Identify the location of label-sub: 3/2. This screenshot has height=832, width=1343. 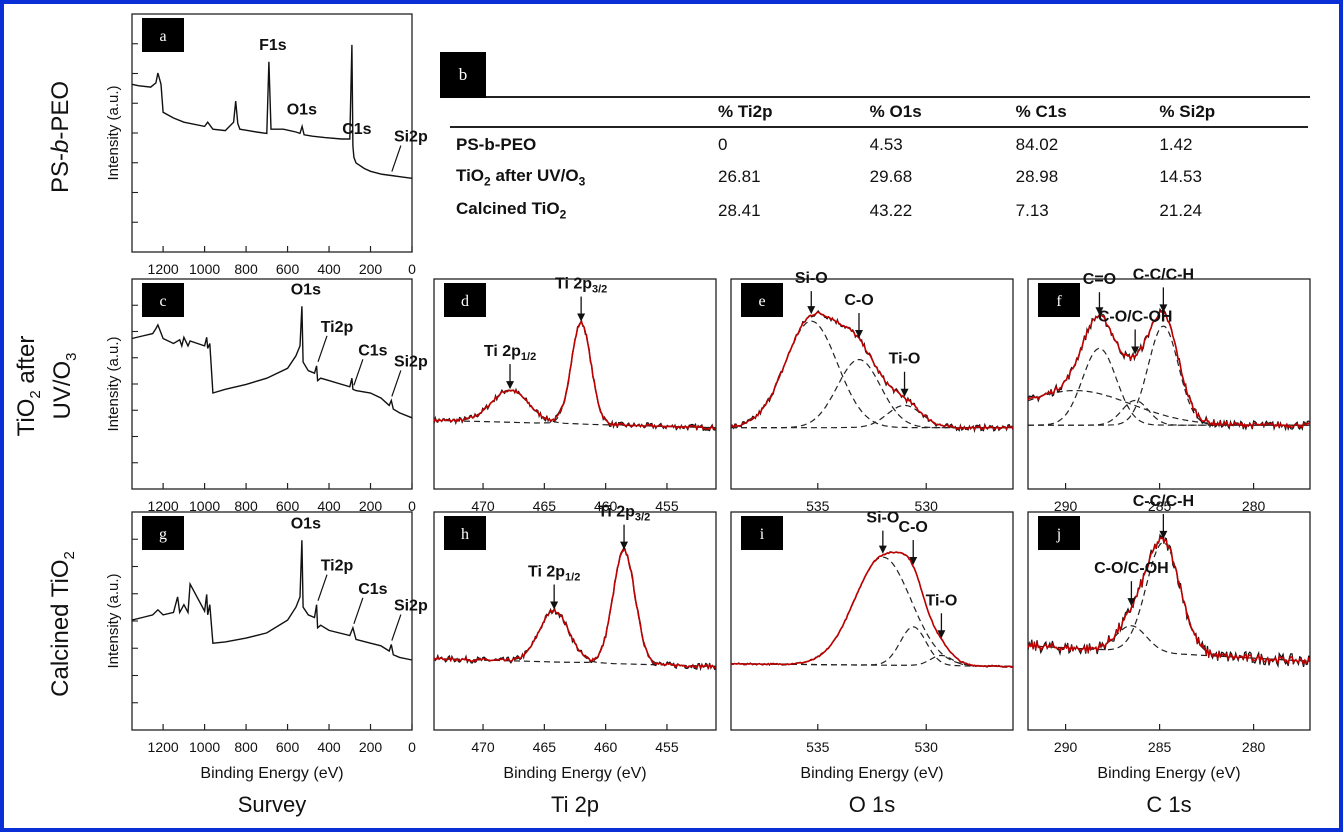
(599, 290).